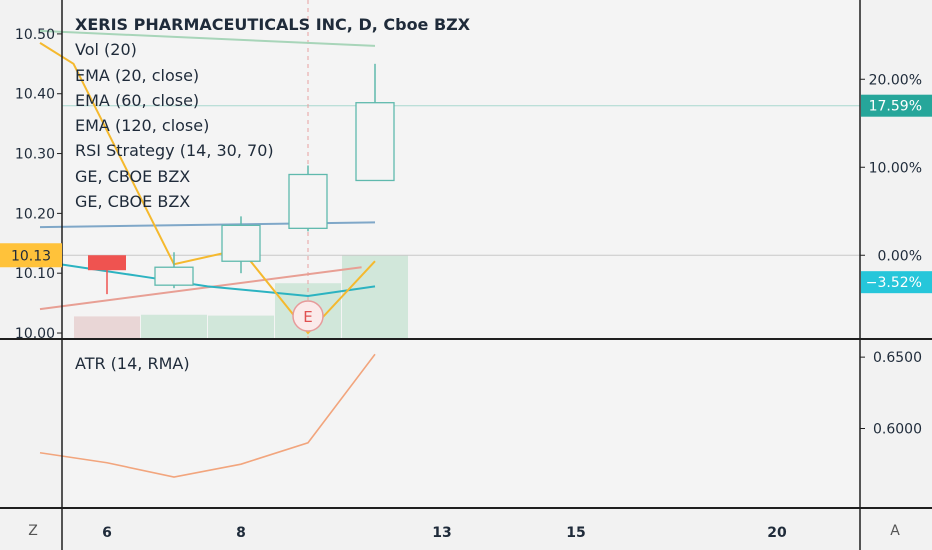 This screenshot has width=932, height=550. What do you see at coordinates (133, 202) in the screenshot?
I see `legend-ge-2: GE, CBOE BZX` at bounding box center [133, 202].